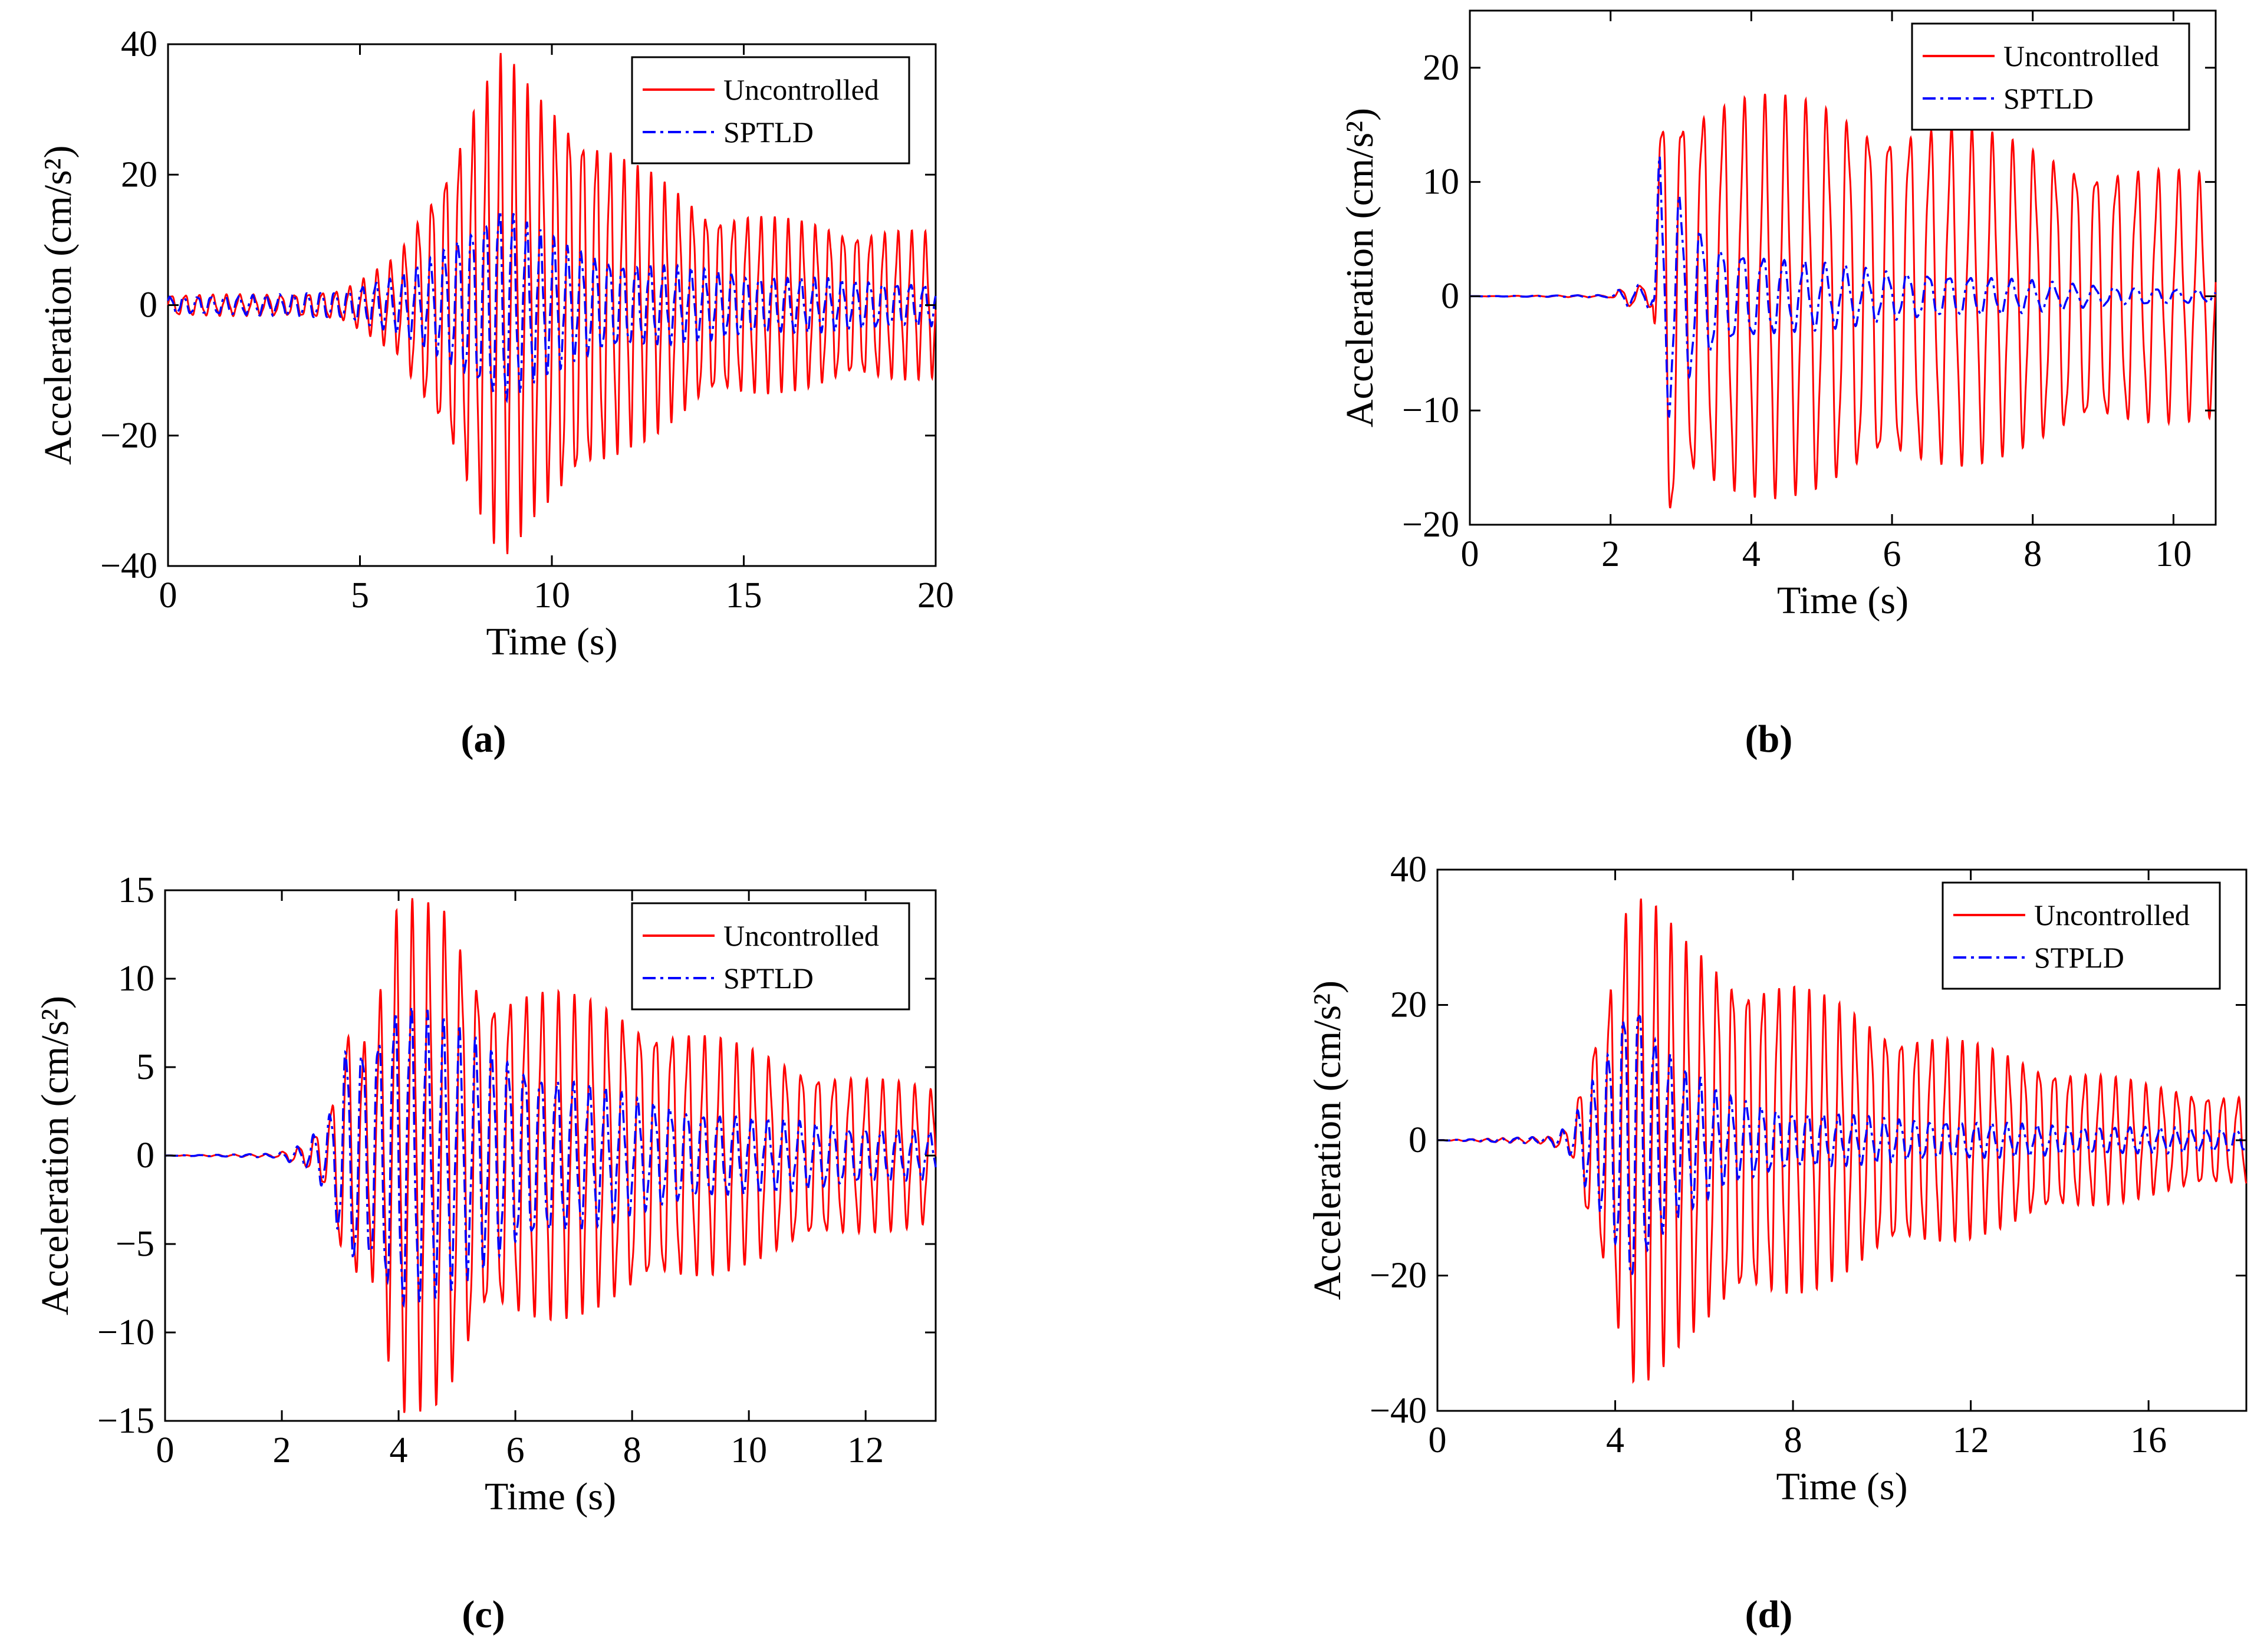  I want to click on axis-ticks: 0 2 4 6 8 10 −20 −10 0 10 20, so click(1809, 293).